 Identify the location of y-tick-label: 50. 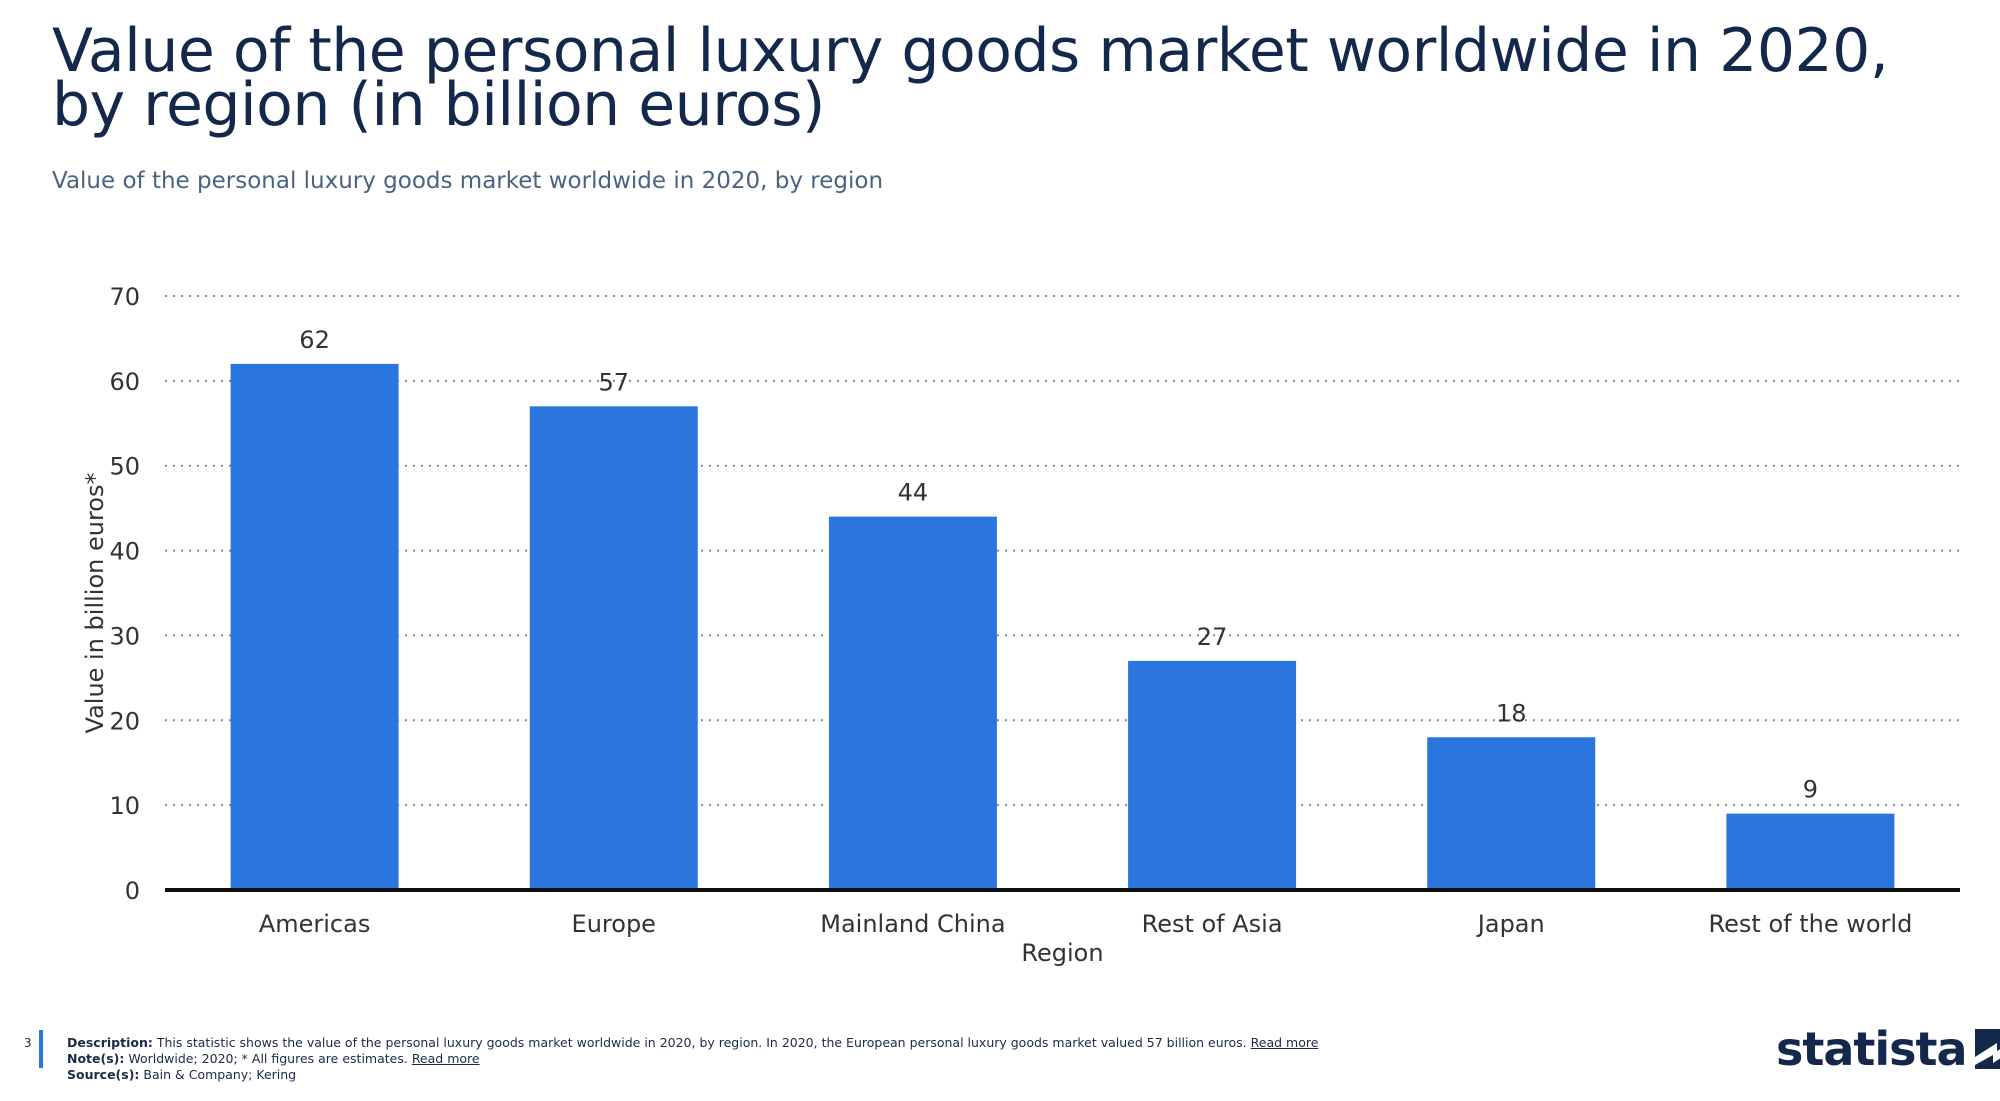
(124, 467).